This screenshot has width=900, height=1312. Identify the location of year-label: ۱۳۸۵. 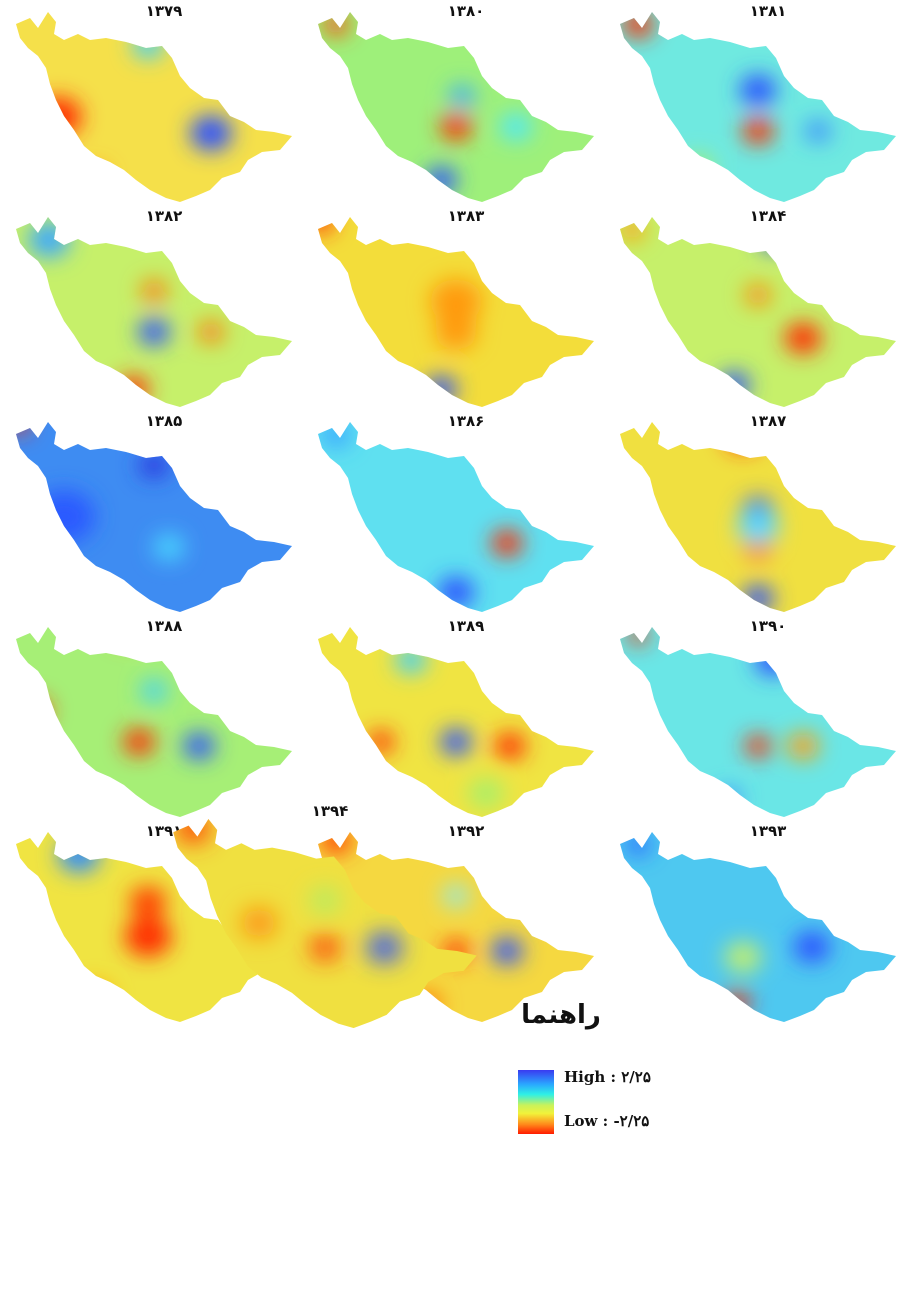
(164, 421).